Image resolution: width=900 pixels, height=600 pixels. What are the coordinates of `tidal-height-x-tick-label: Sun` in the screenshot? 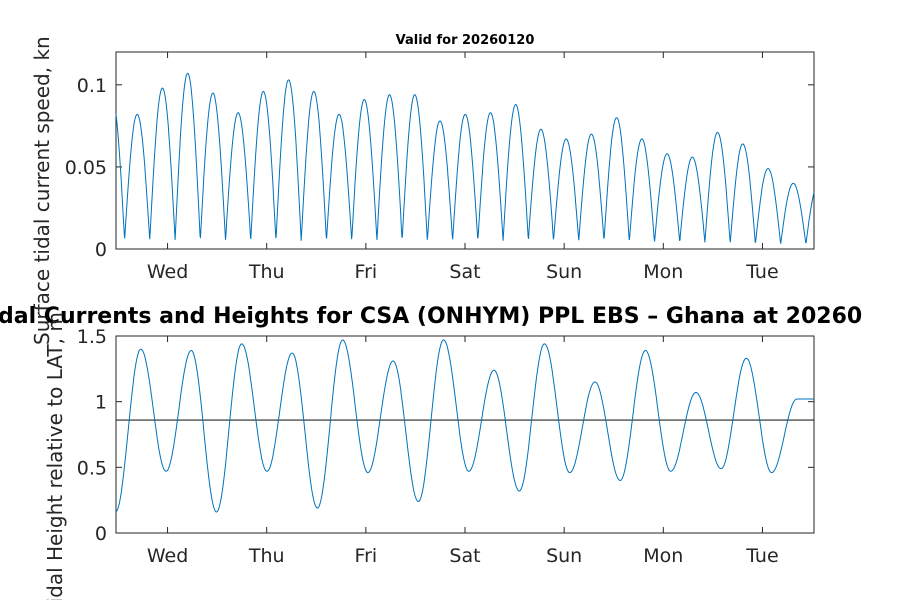 It's located at (564, 556).